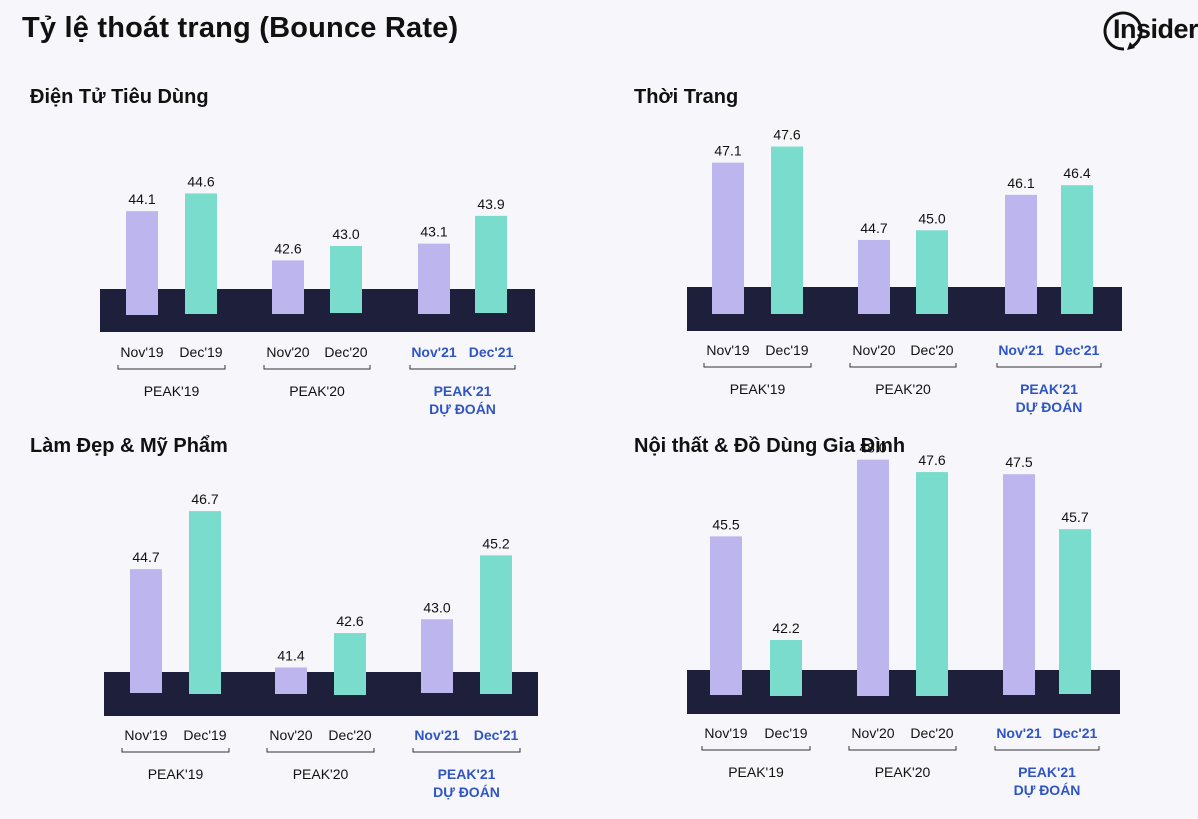  What do you see at coordinates (490, 204) in the screenshot?
I see `data-label: 43.9` at bounding box center [490, 204].